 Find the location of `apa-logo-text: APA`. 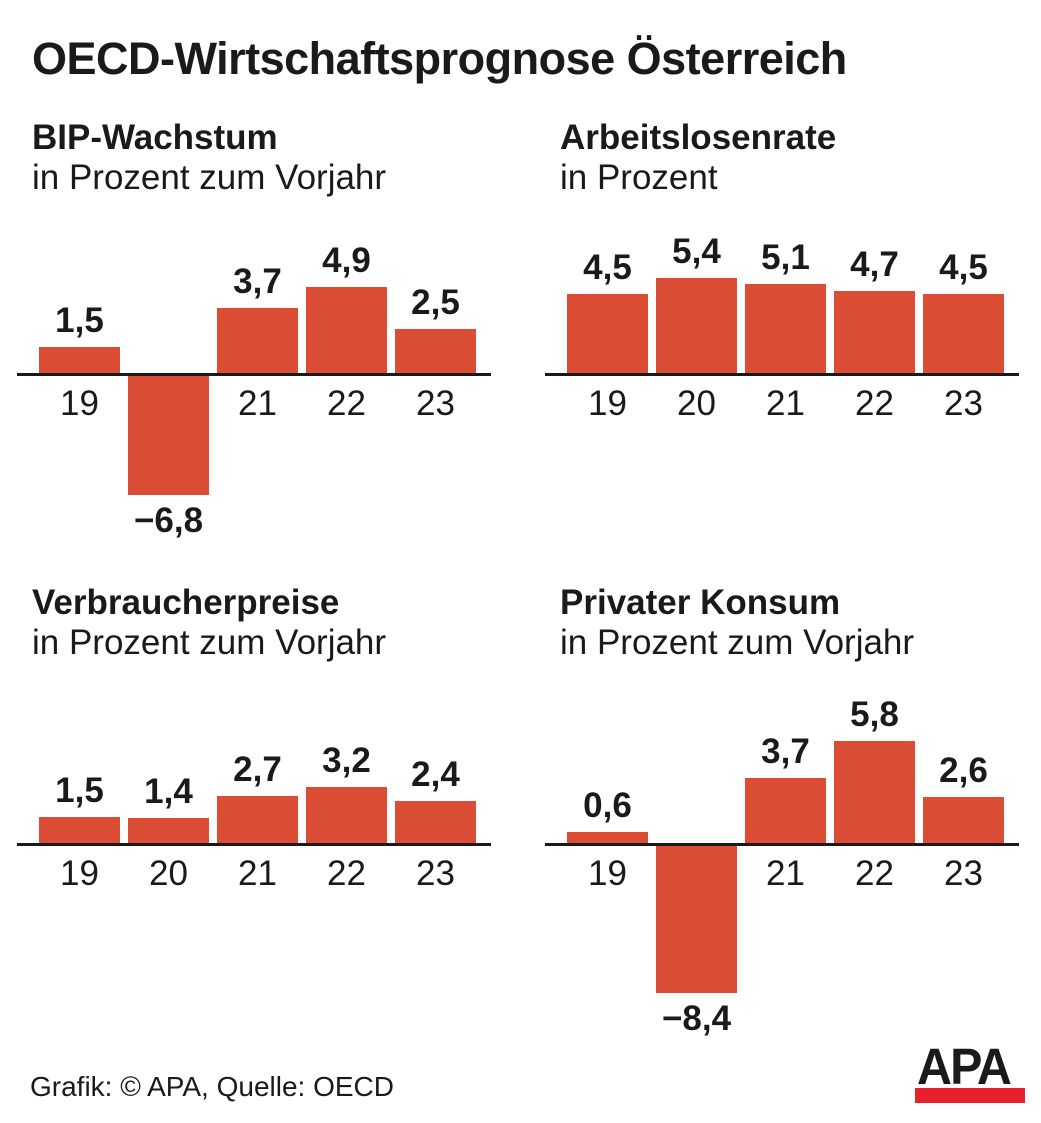

apa-logo-text: APA is located at coordinates (964, 1066).